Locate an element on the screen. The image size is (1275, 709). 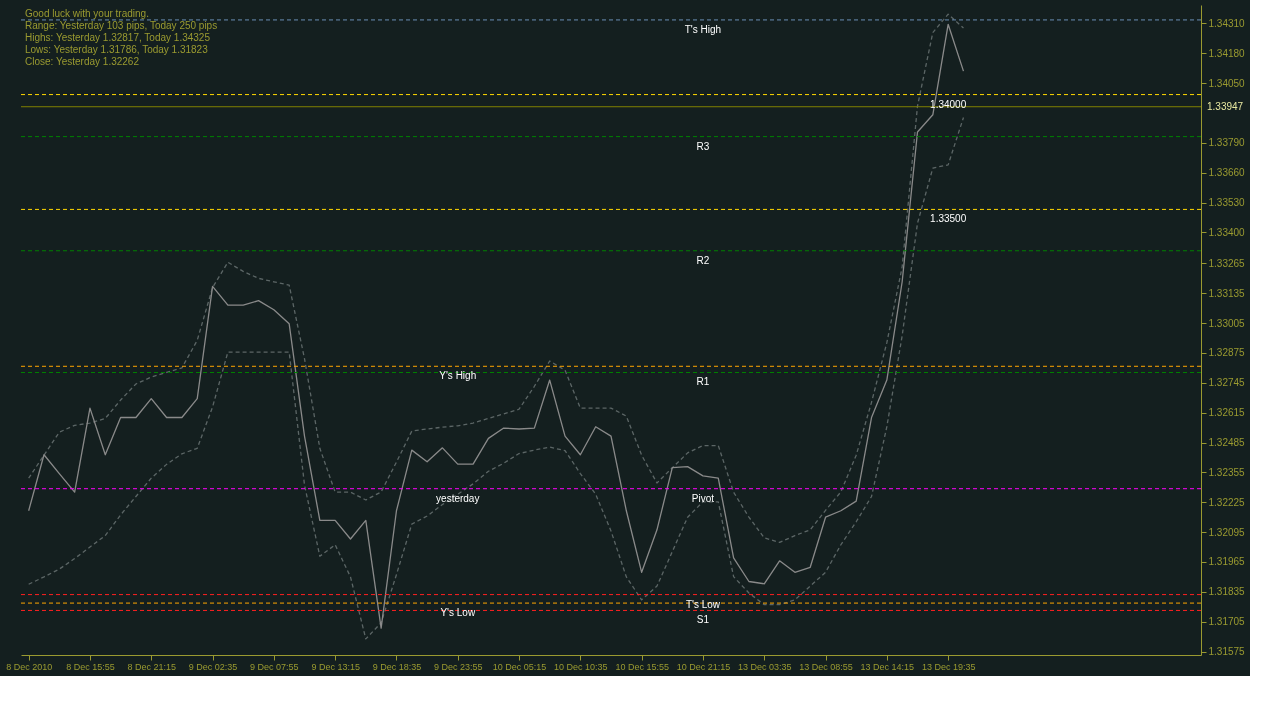
y-tick-label: 1.33265 is located at coordinates (1227, 263).